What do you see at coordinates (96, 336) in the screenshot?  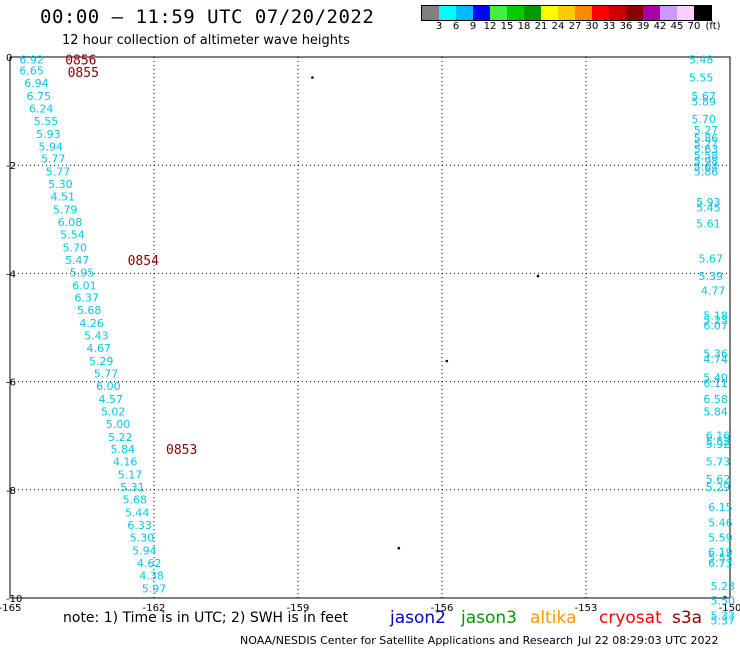 I see `swh-label: 5.43` at bounding box center [96, 336].